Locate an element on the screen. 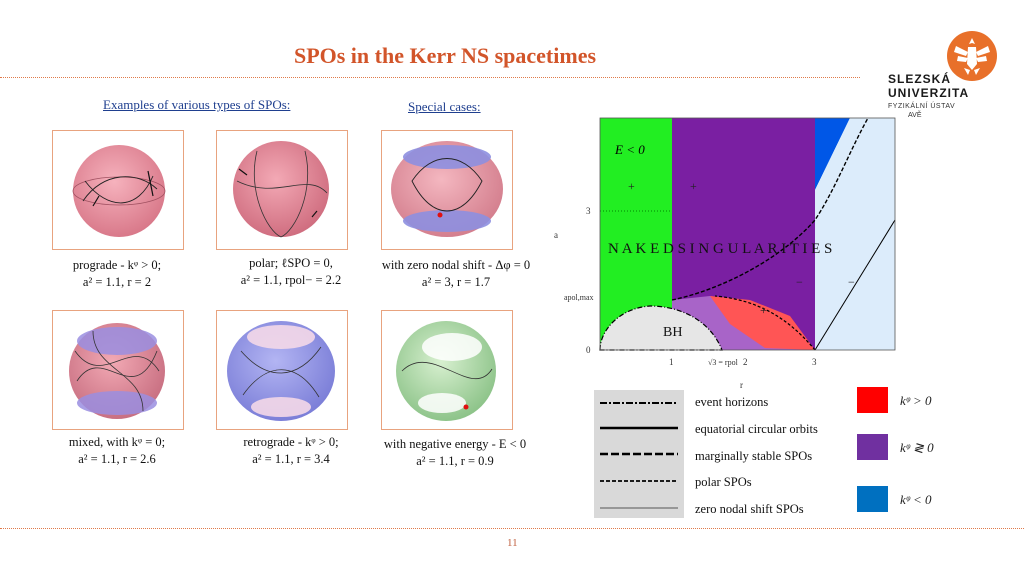  caption-mixed-line2: a² = 1.1, r = 2.6 is located at coordinates (117, 459).